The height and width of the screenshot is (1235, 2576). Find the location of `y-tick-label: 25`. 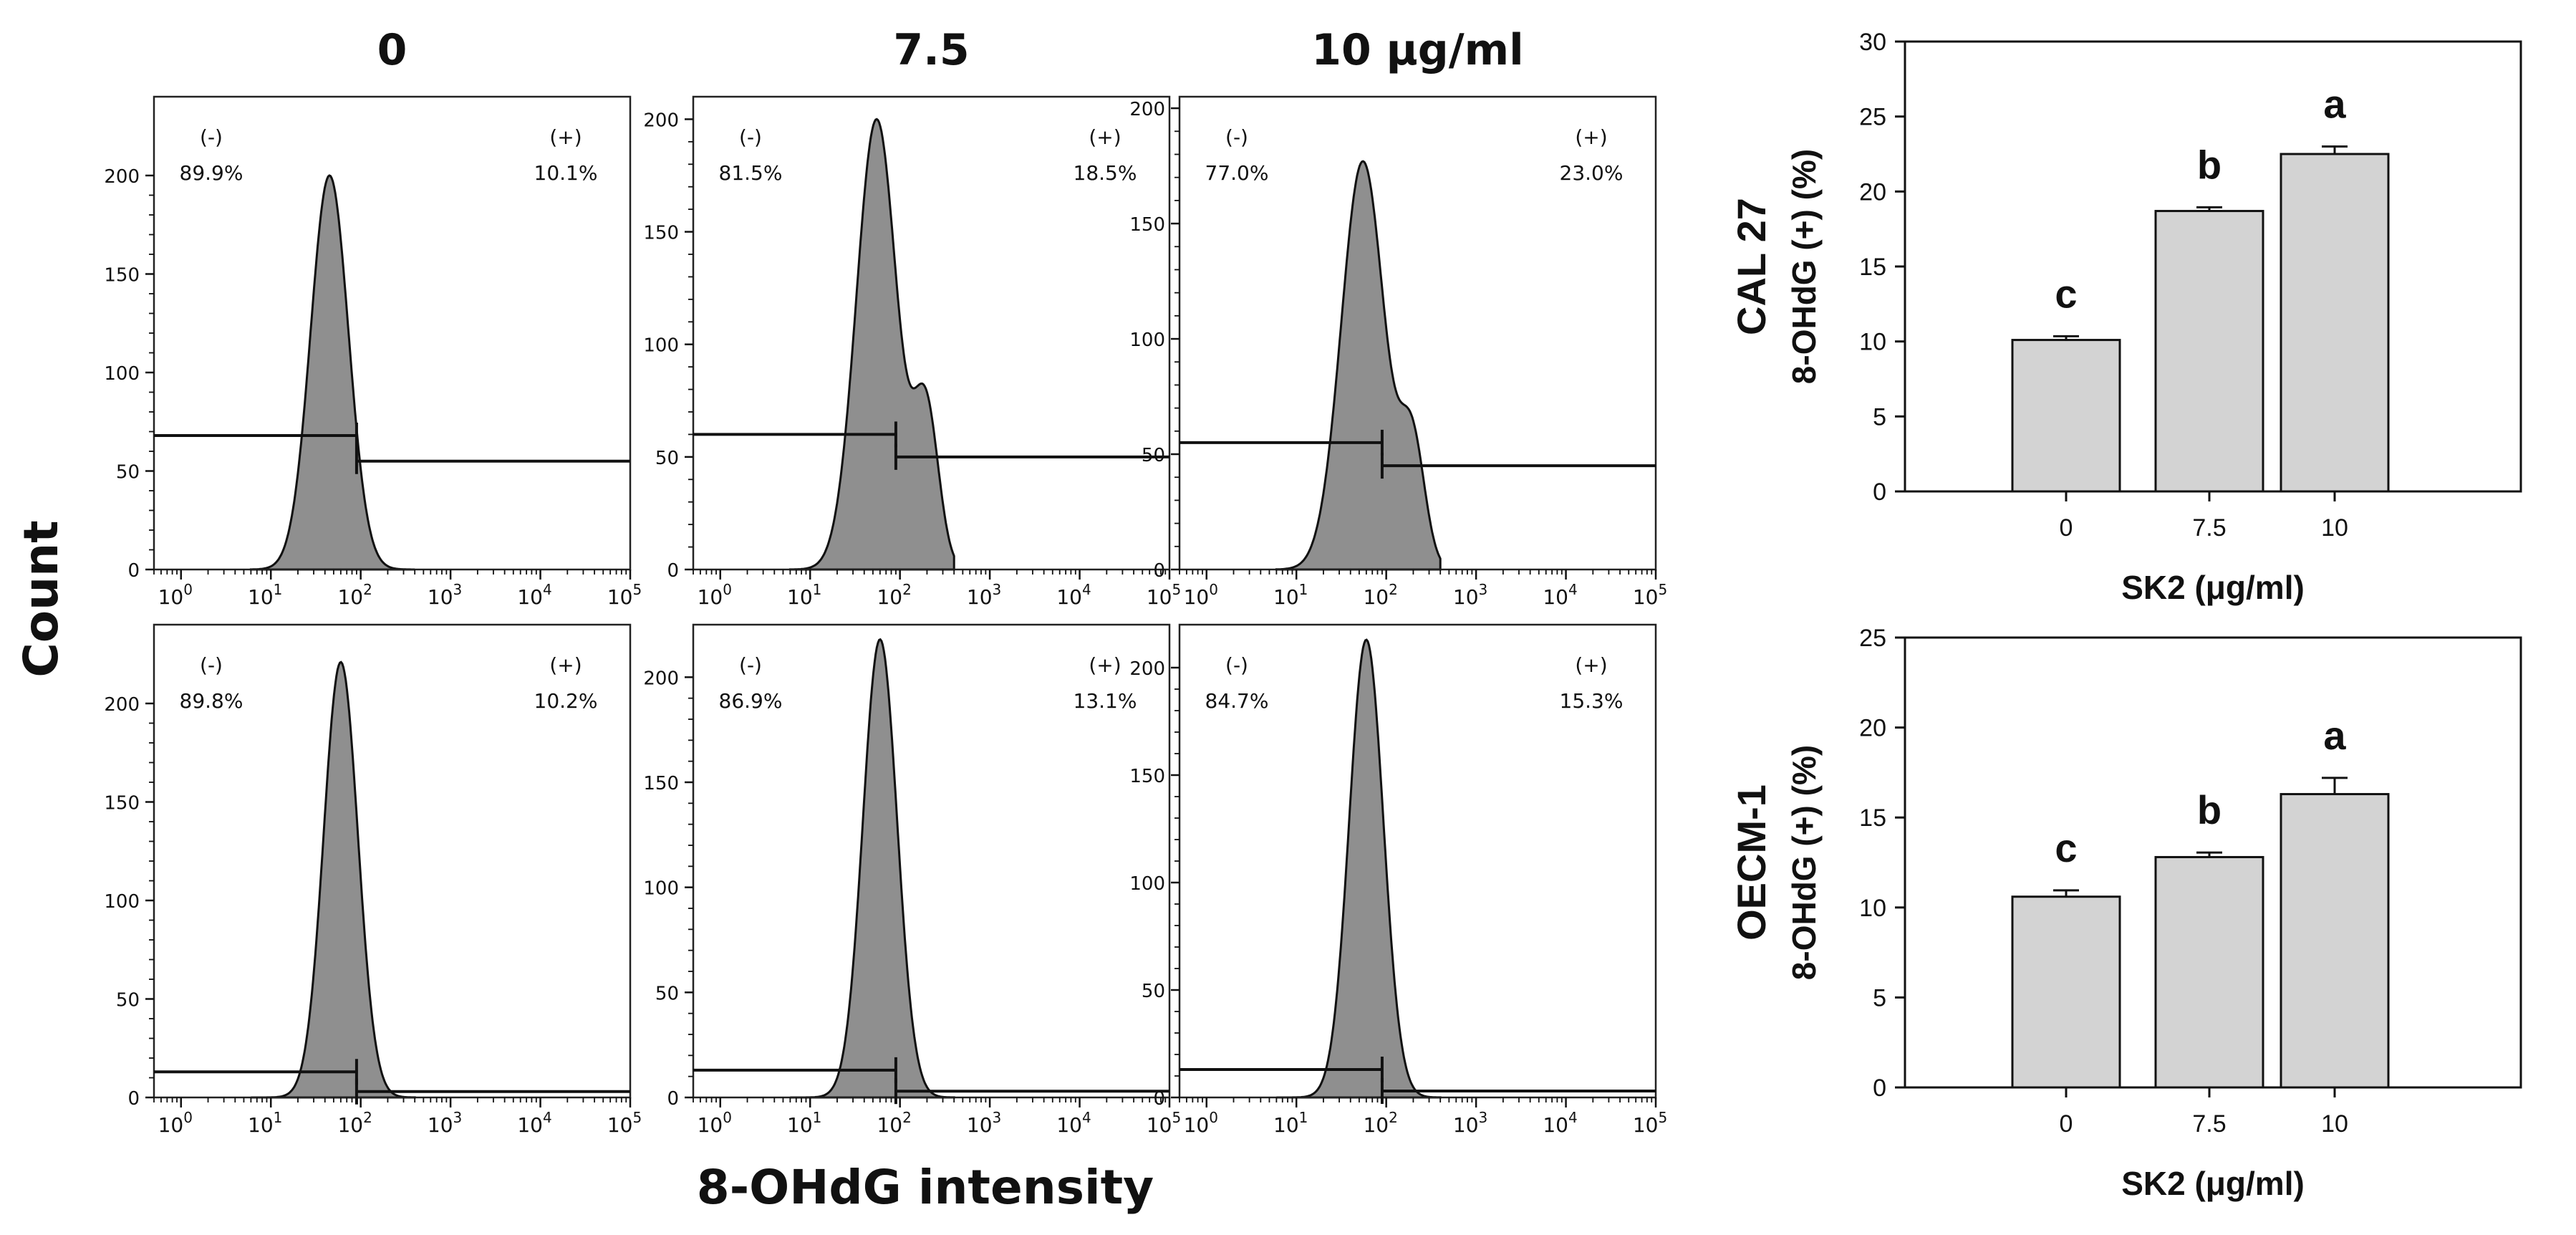

y-tick-label: 25 is located at coordinates (1873, 638).